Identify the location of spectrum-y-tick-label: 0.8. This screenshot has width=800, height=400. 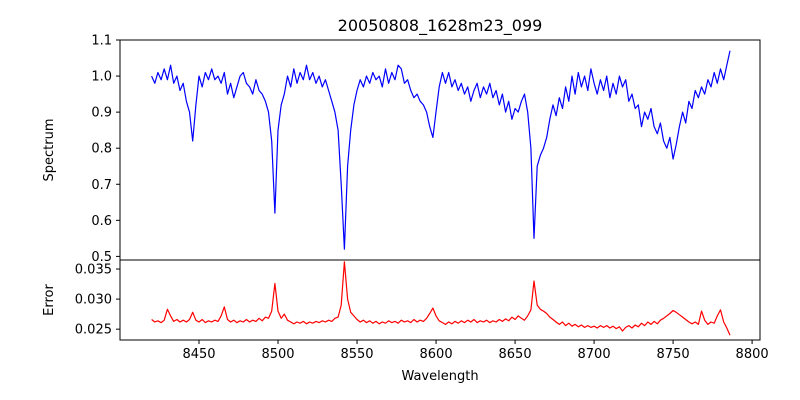
(101, 149).